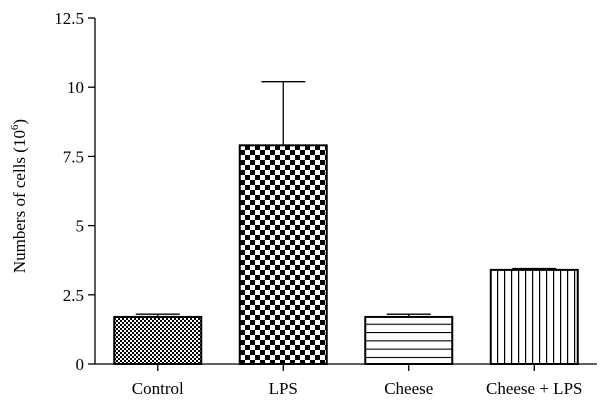 This screenshot has height=404, width=608. I want to click on y-axis-title: Numbers of cells (106), so click(19, 196).